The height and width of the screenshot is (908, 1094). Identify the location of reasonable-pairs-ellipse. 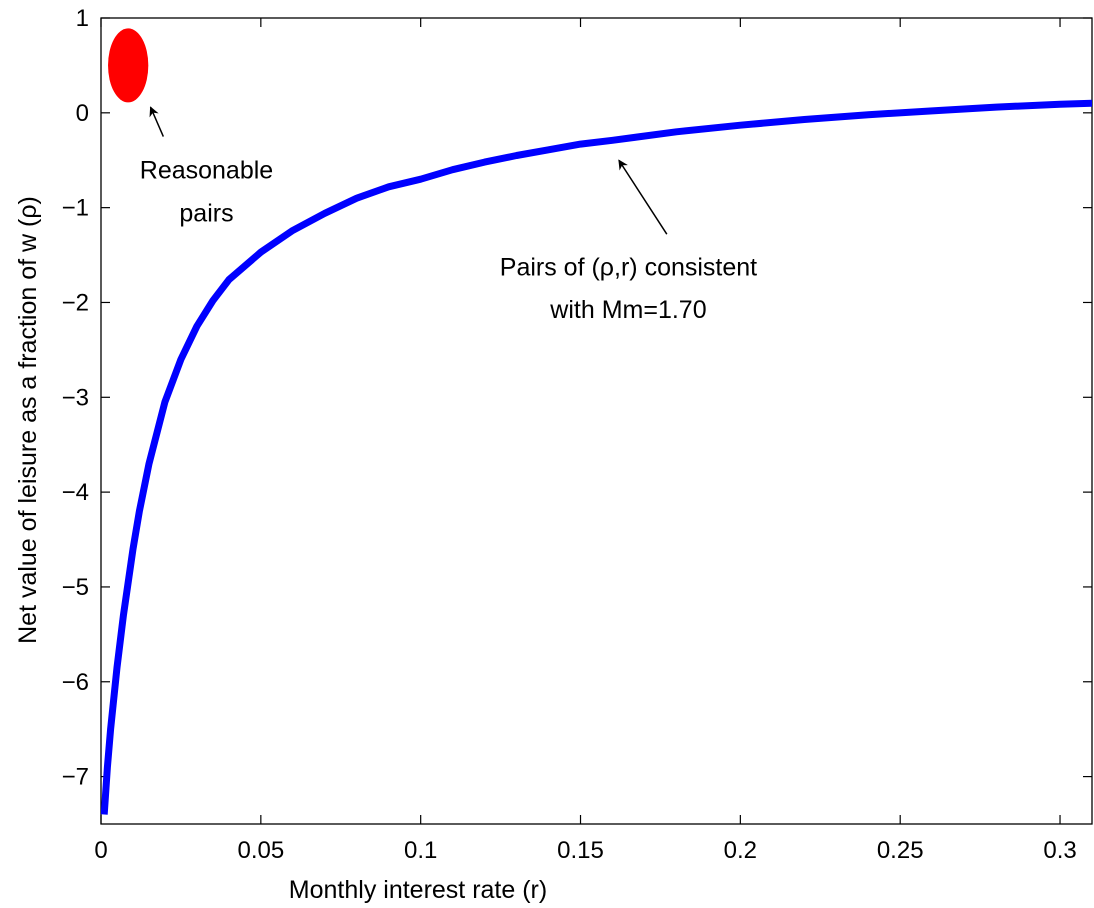
(128, 65).